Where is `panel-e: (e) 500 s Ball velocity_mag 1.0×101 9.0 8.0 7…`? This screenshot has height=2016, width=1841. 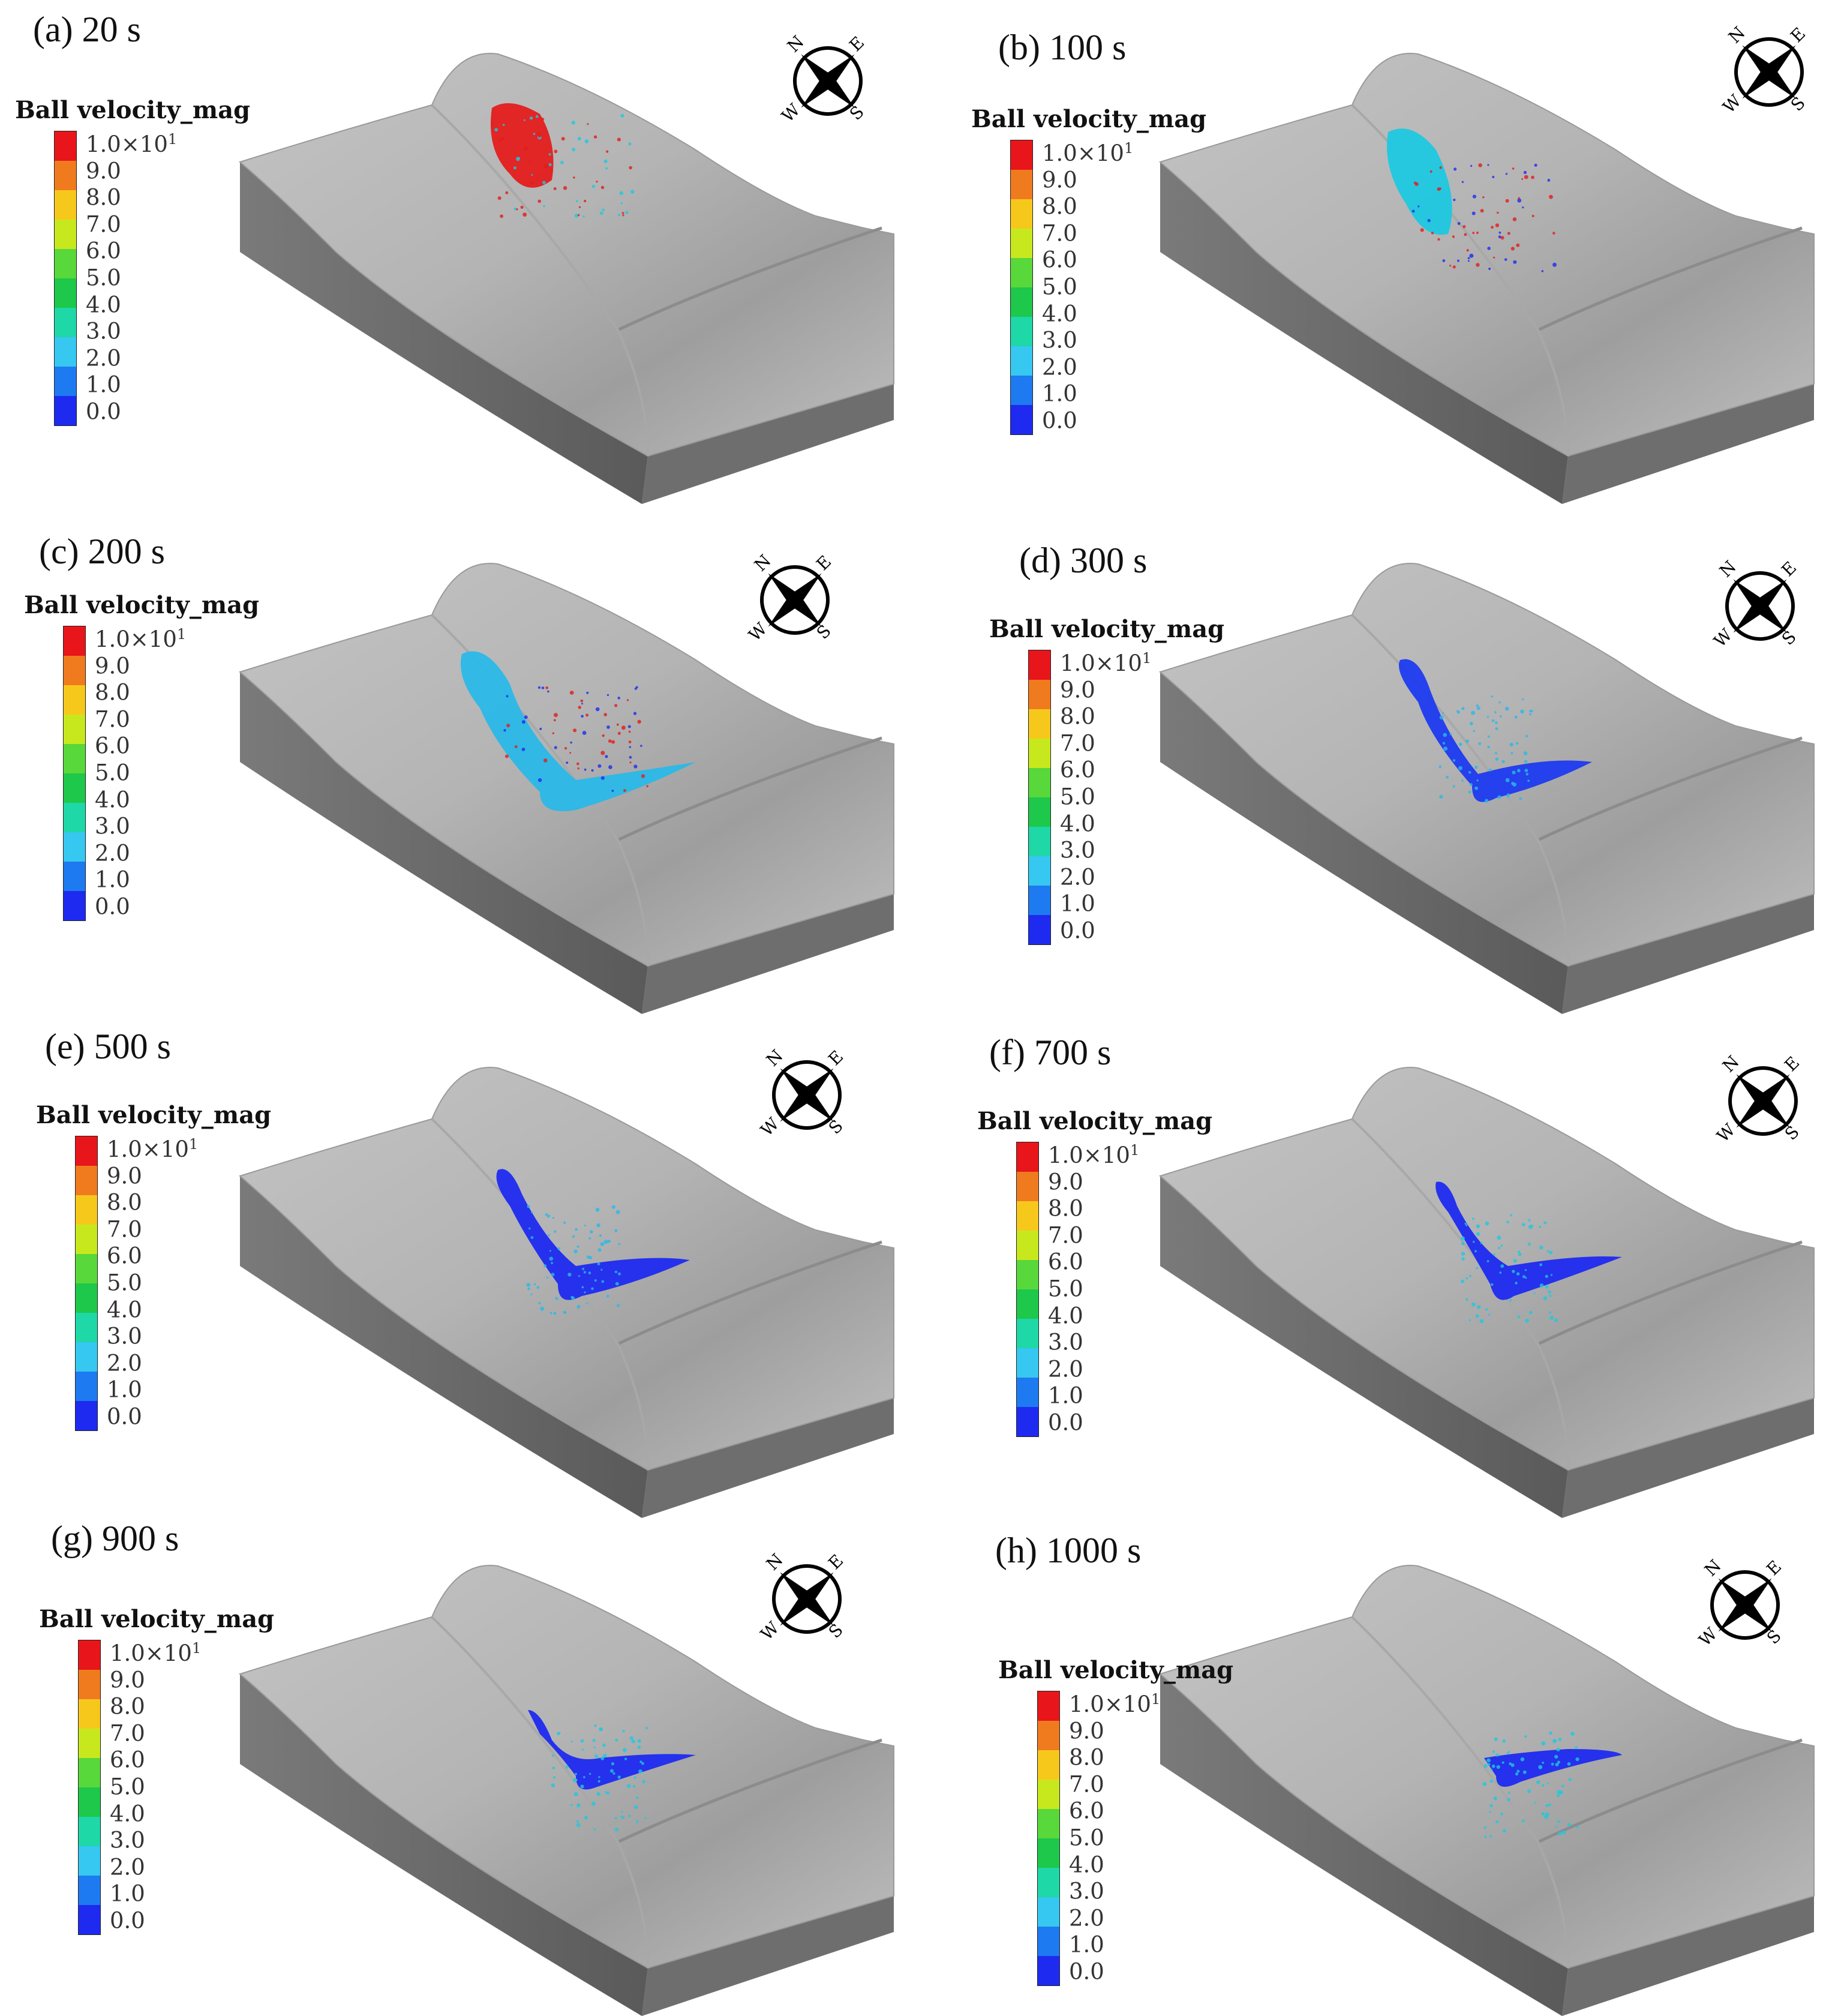 panel-e: (e) 500 s Ball velocity_mag 1.0×101 9.0 8.0 7… is located at coordinates (460, 1266).